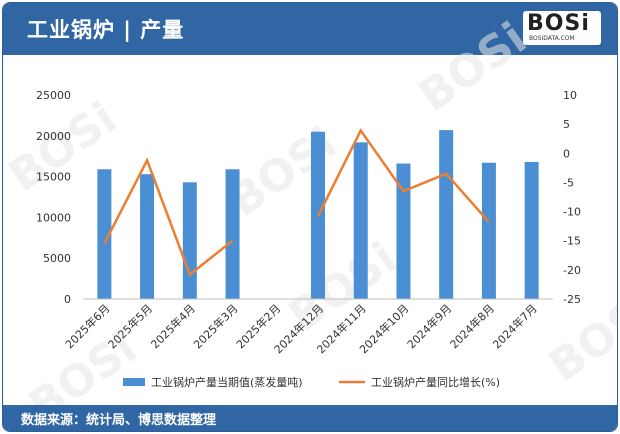 The image size is (620, 434). Describe the element at coordinates (472, 326) in the screenshot. I see `x-tick-label: 2024年8月` at that location.